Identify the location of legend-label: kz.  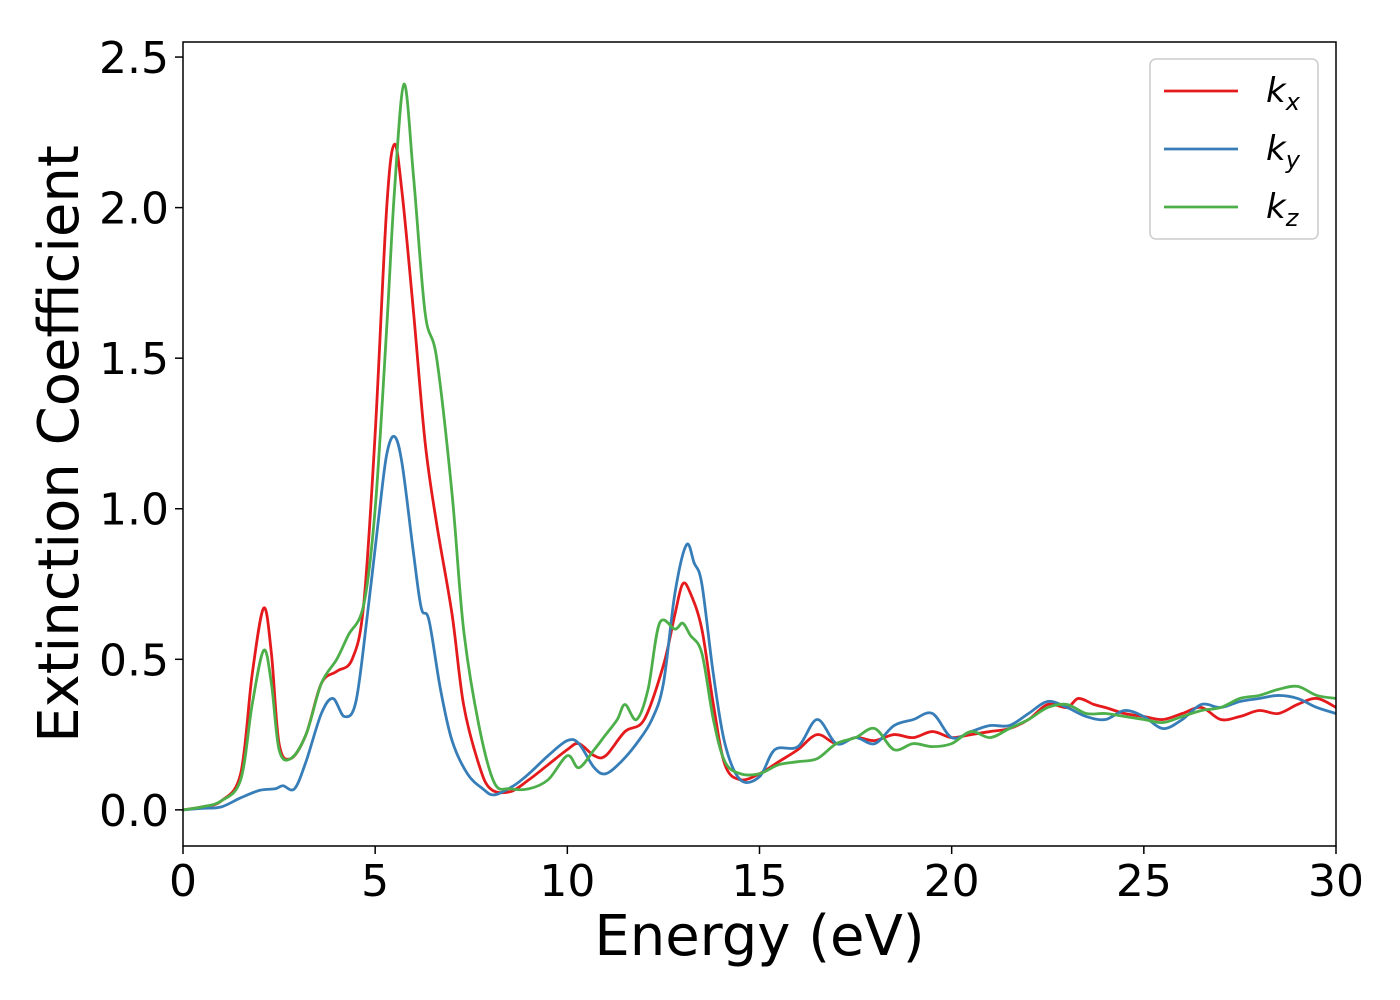
(1283, 209).